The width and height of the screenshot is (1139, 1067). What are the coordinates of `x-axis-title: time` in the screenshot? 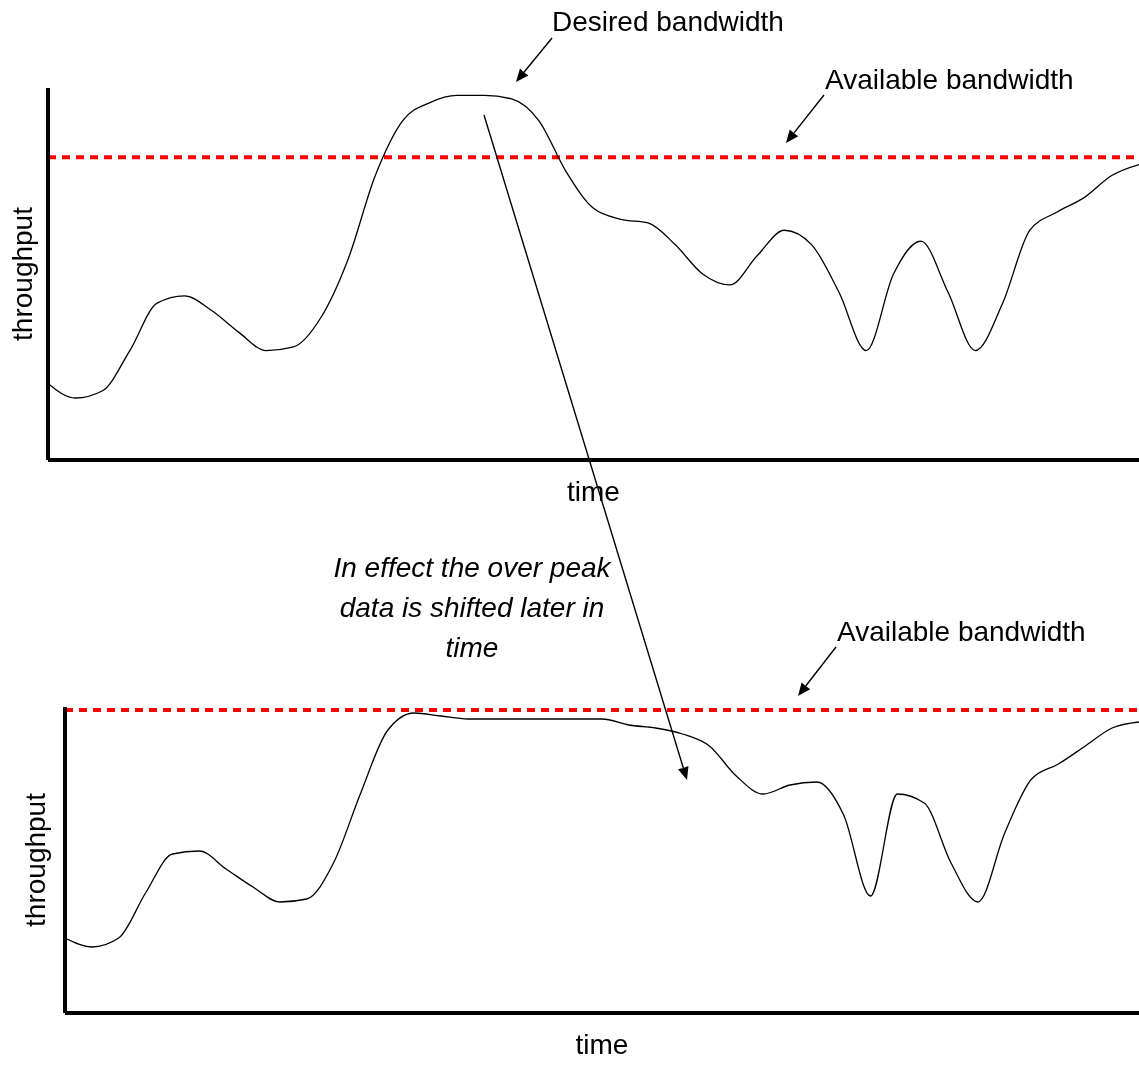 It's located at (602, 1045).